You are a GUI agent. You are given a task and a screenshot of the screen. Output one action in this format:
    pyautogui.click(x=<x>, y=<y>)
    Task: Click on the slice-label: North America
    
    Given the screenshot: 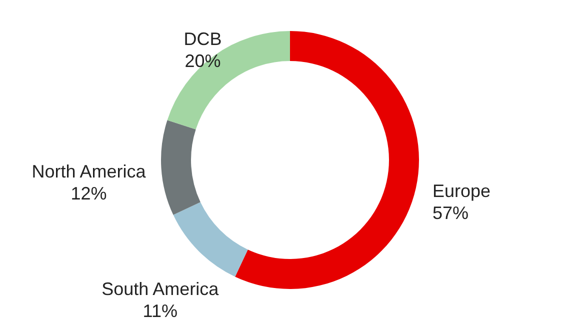 What is the action you would take?
    pyautogui.click(x=89, y=172)
    